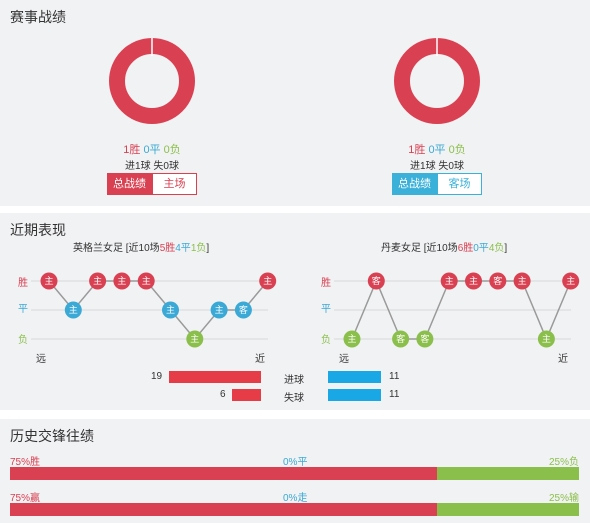 The height and width of the screenshot is (523, 590). What do you see at coordinates (38, 230) in the screenshot?
I see `recent-form-title: 近期表现` at bounding box center [38, 230].